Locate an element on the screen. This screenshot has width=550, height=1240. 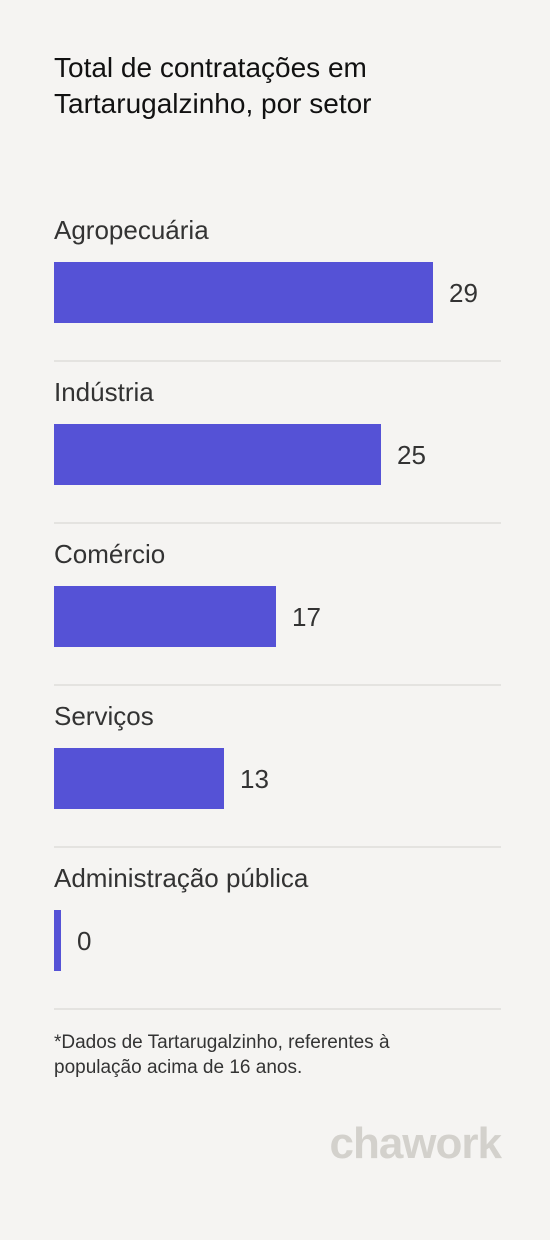
brand-logo: chawork is located at coordinates (415, 1143).